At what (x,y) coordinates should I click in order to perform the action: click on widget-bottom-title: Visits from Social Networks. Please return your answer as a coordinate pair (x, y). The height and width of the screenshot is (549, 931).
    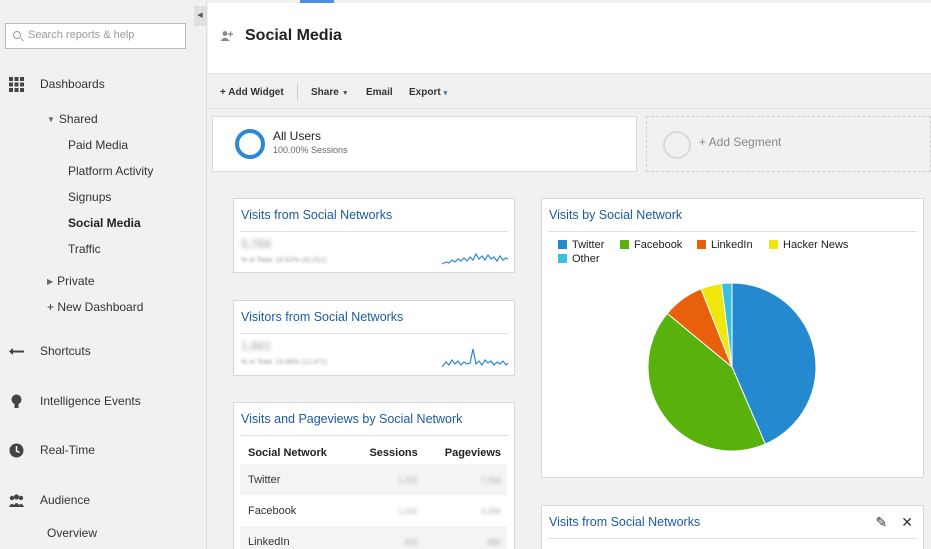
    Looking at the image, I should click on (625, 522).